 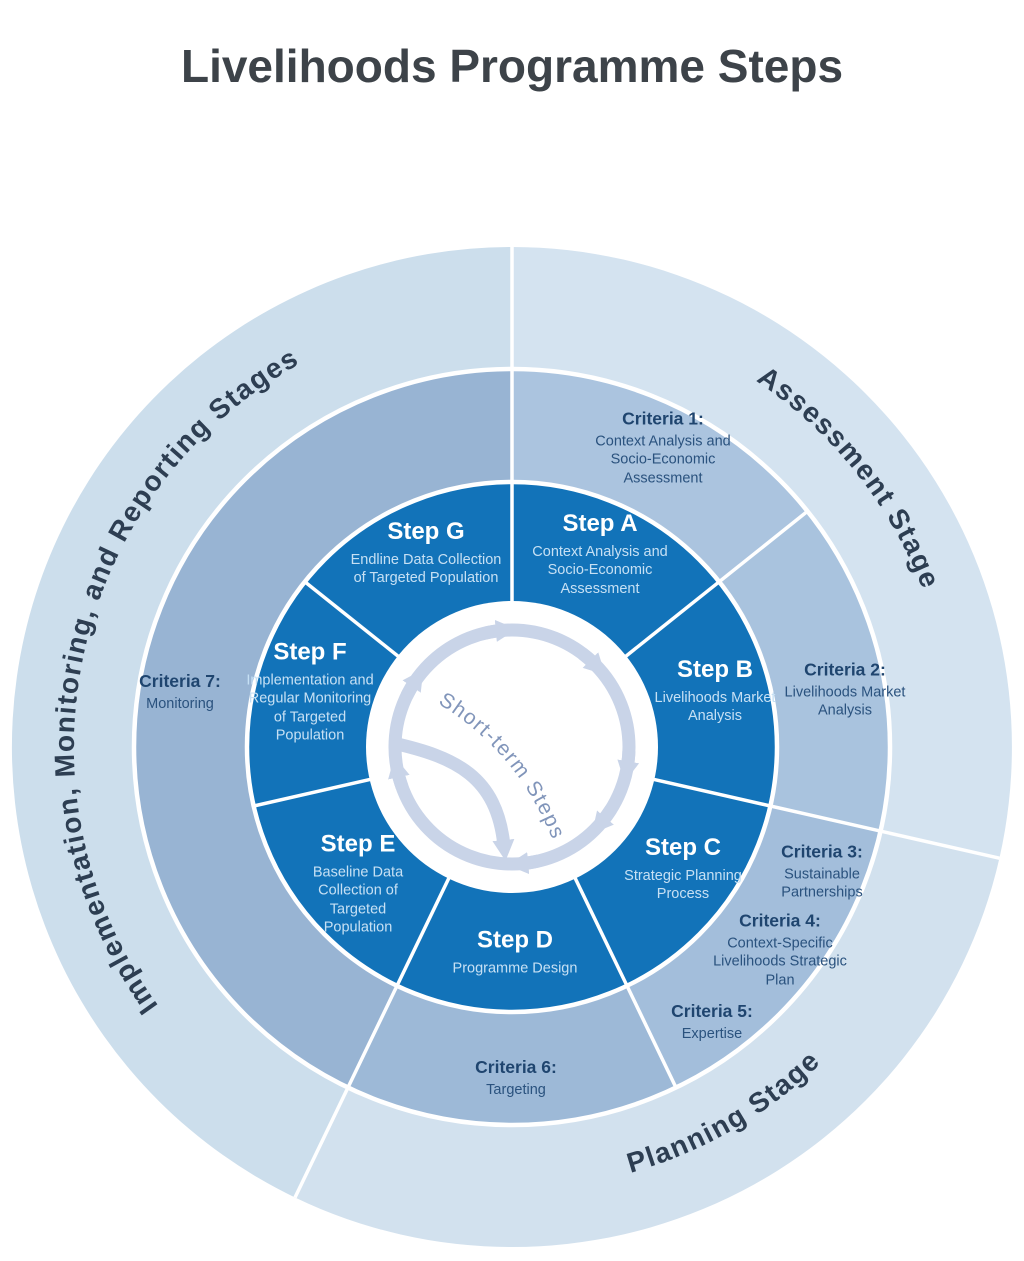 What do you see at coordinates (515, 968) in the screenshot?
I see `step-d-description: Programme Design` at bounding box center [515, 968].